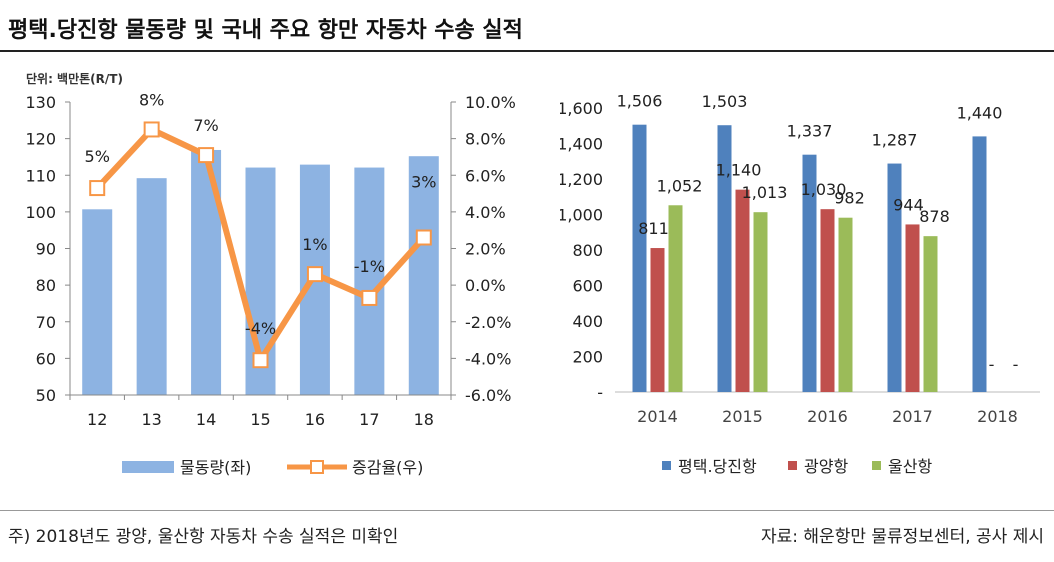  I want to click on legend-label: 물동량(좌), so click(215, 467).